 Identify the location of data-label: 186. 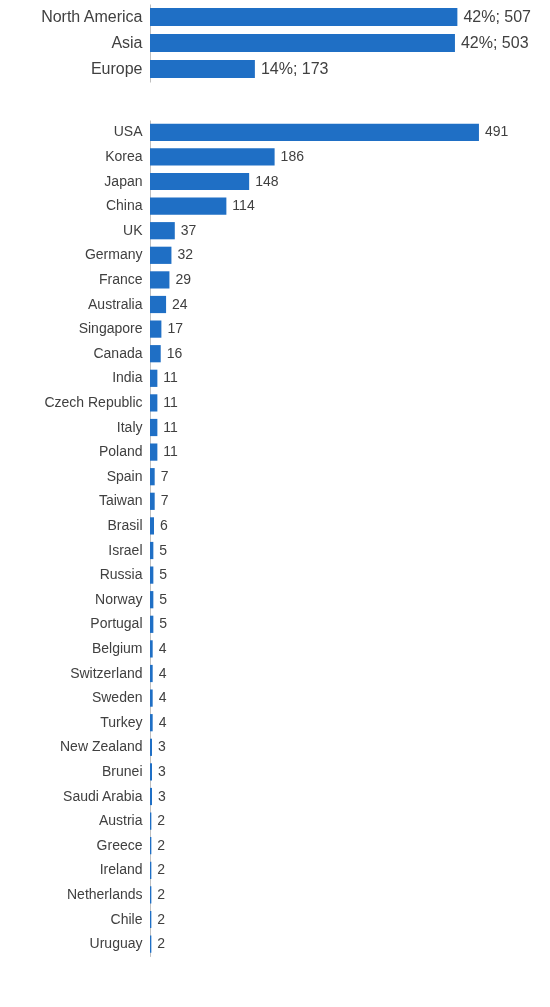
(292, 155).